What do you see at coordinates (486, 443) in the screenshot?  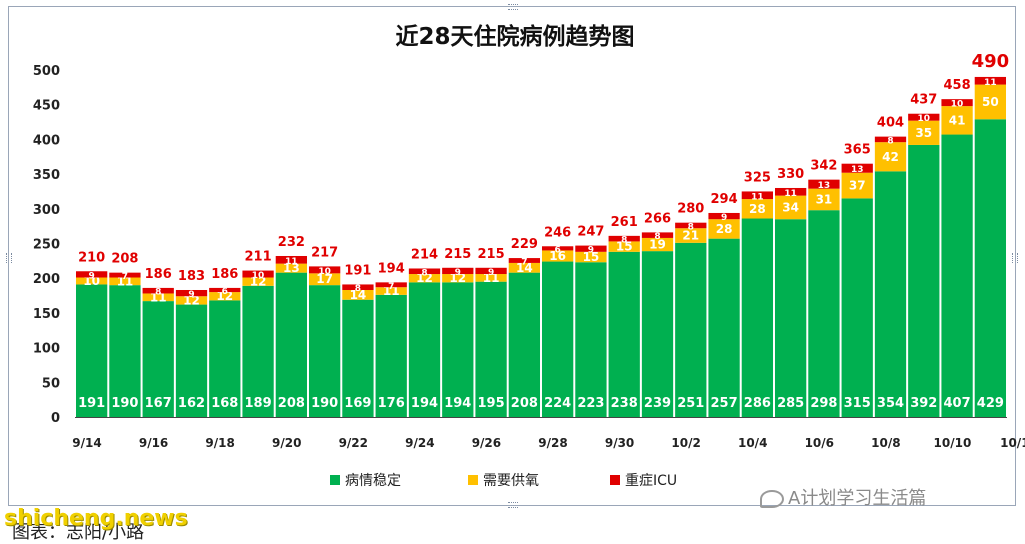 I see `x-tick-label: 9/26` at bounding box center [486, 443].